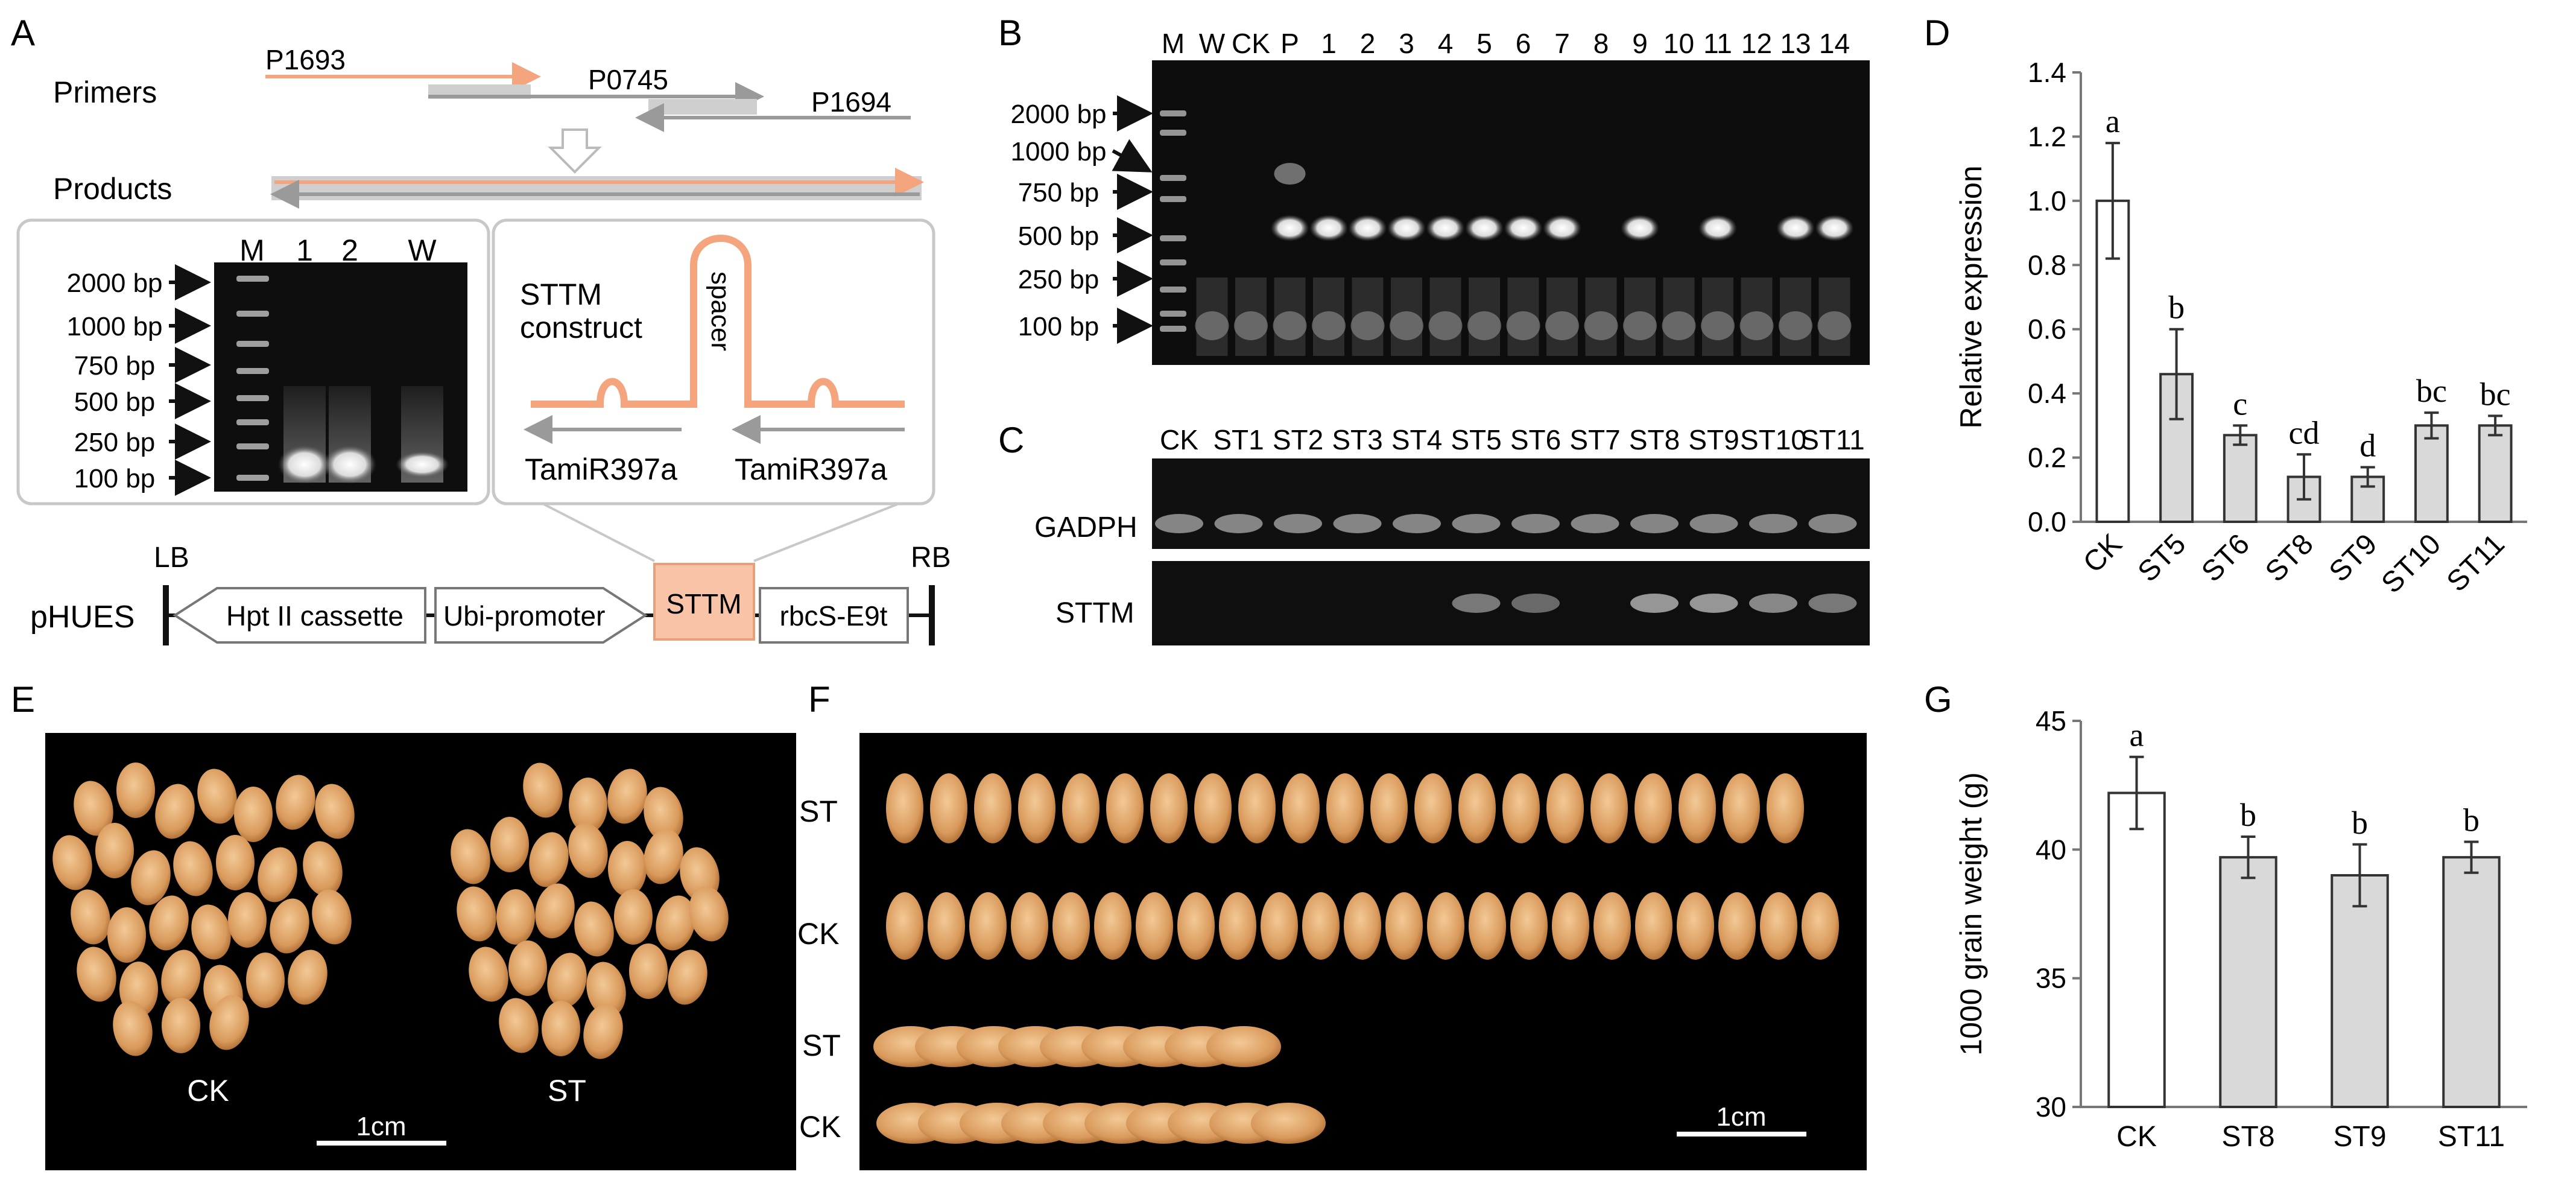 This screenshot has height=1192, width=2576. I want to click on rbcs-e9t-label: rbcS-E9t, so click(834, 616).